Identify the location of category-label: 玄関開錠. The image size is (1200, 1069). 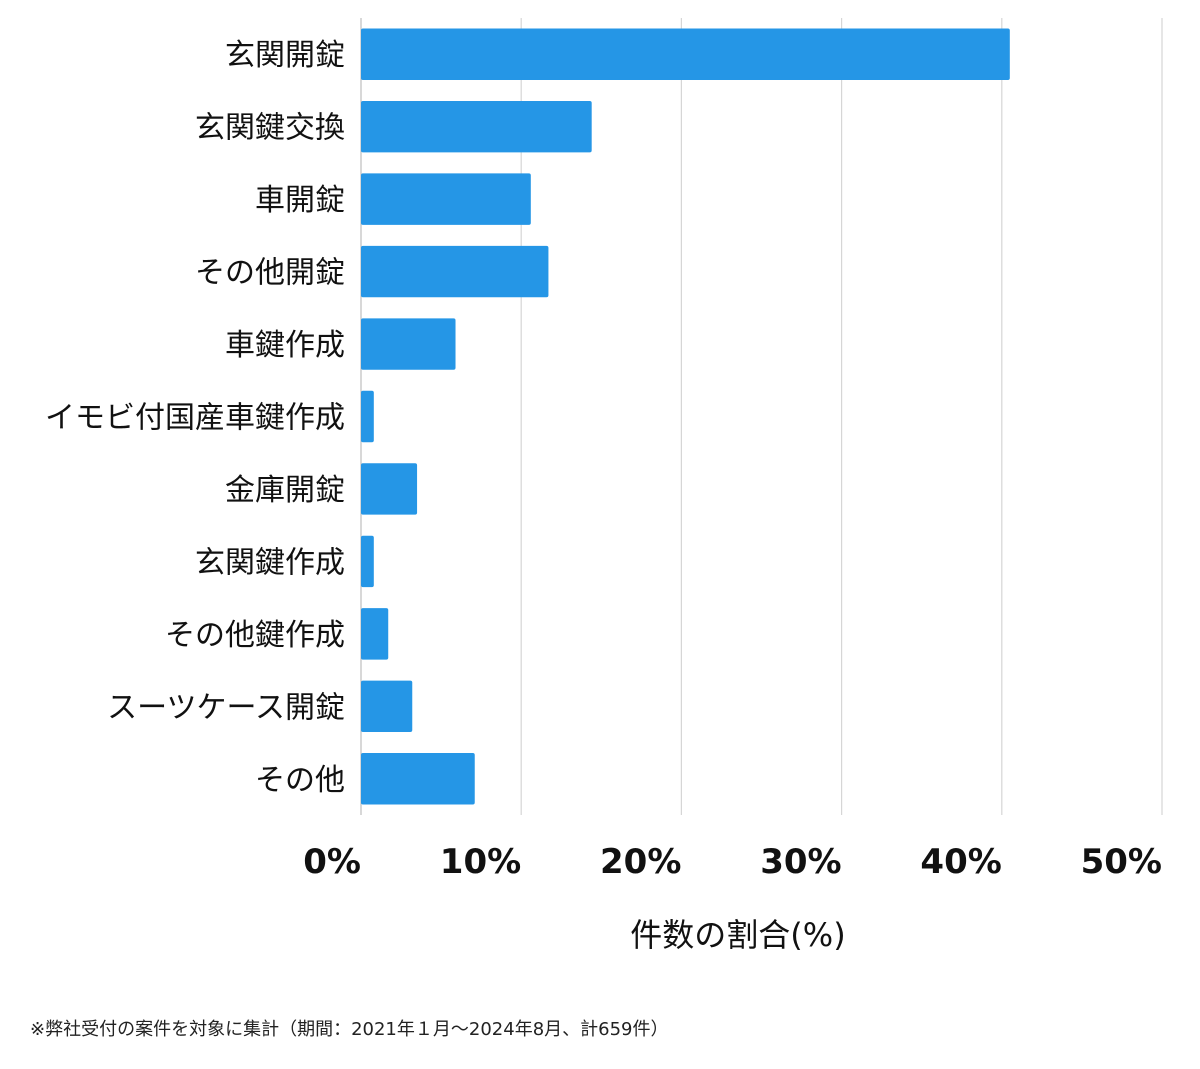
(285, 55).